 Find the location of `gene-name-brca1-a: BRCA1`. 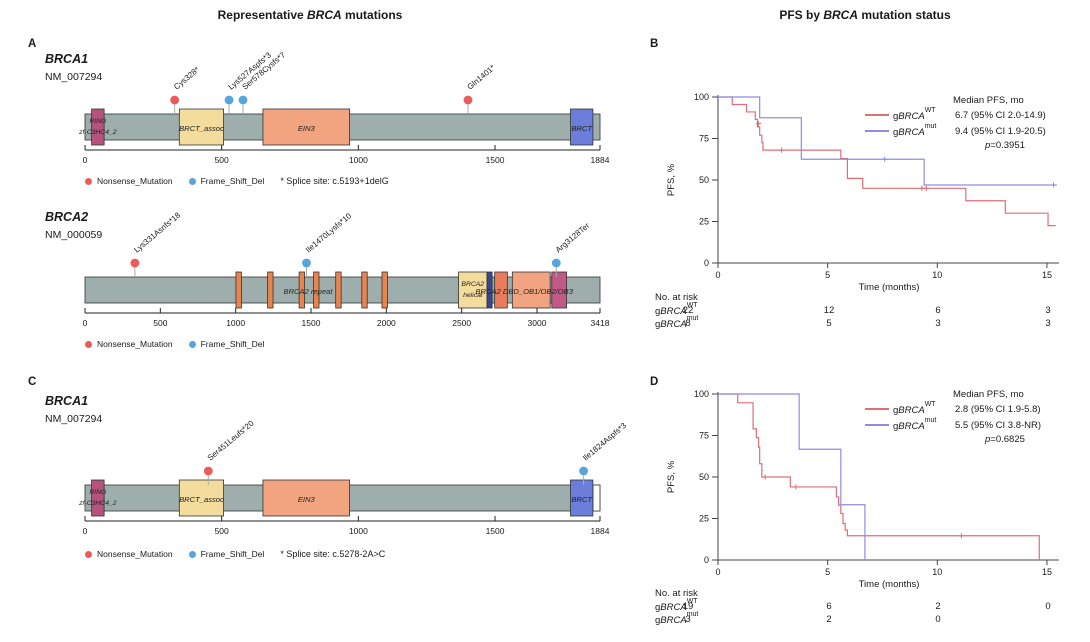

gene-name-brca1-a: BRCA1 is located at coordinates (67, 59).